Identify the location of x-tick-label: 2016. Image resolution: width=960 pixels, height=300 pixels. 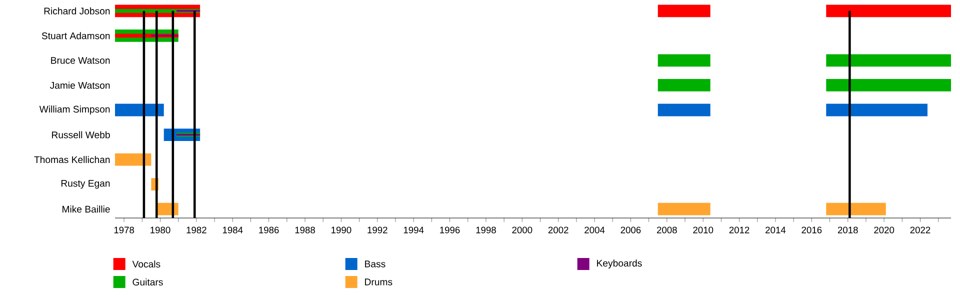
(812, 230).